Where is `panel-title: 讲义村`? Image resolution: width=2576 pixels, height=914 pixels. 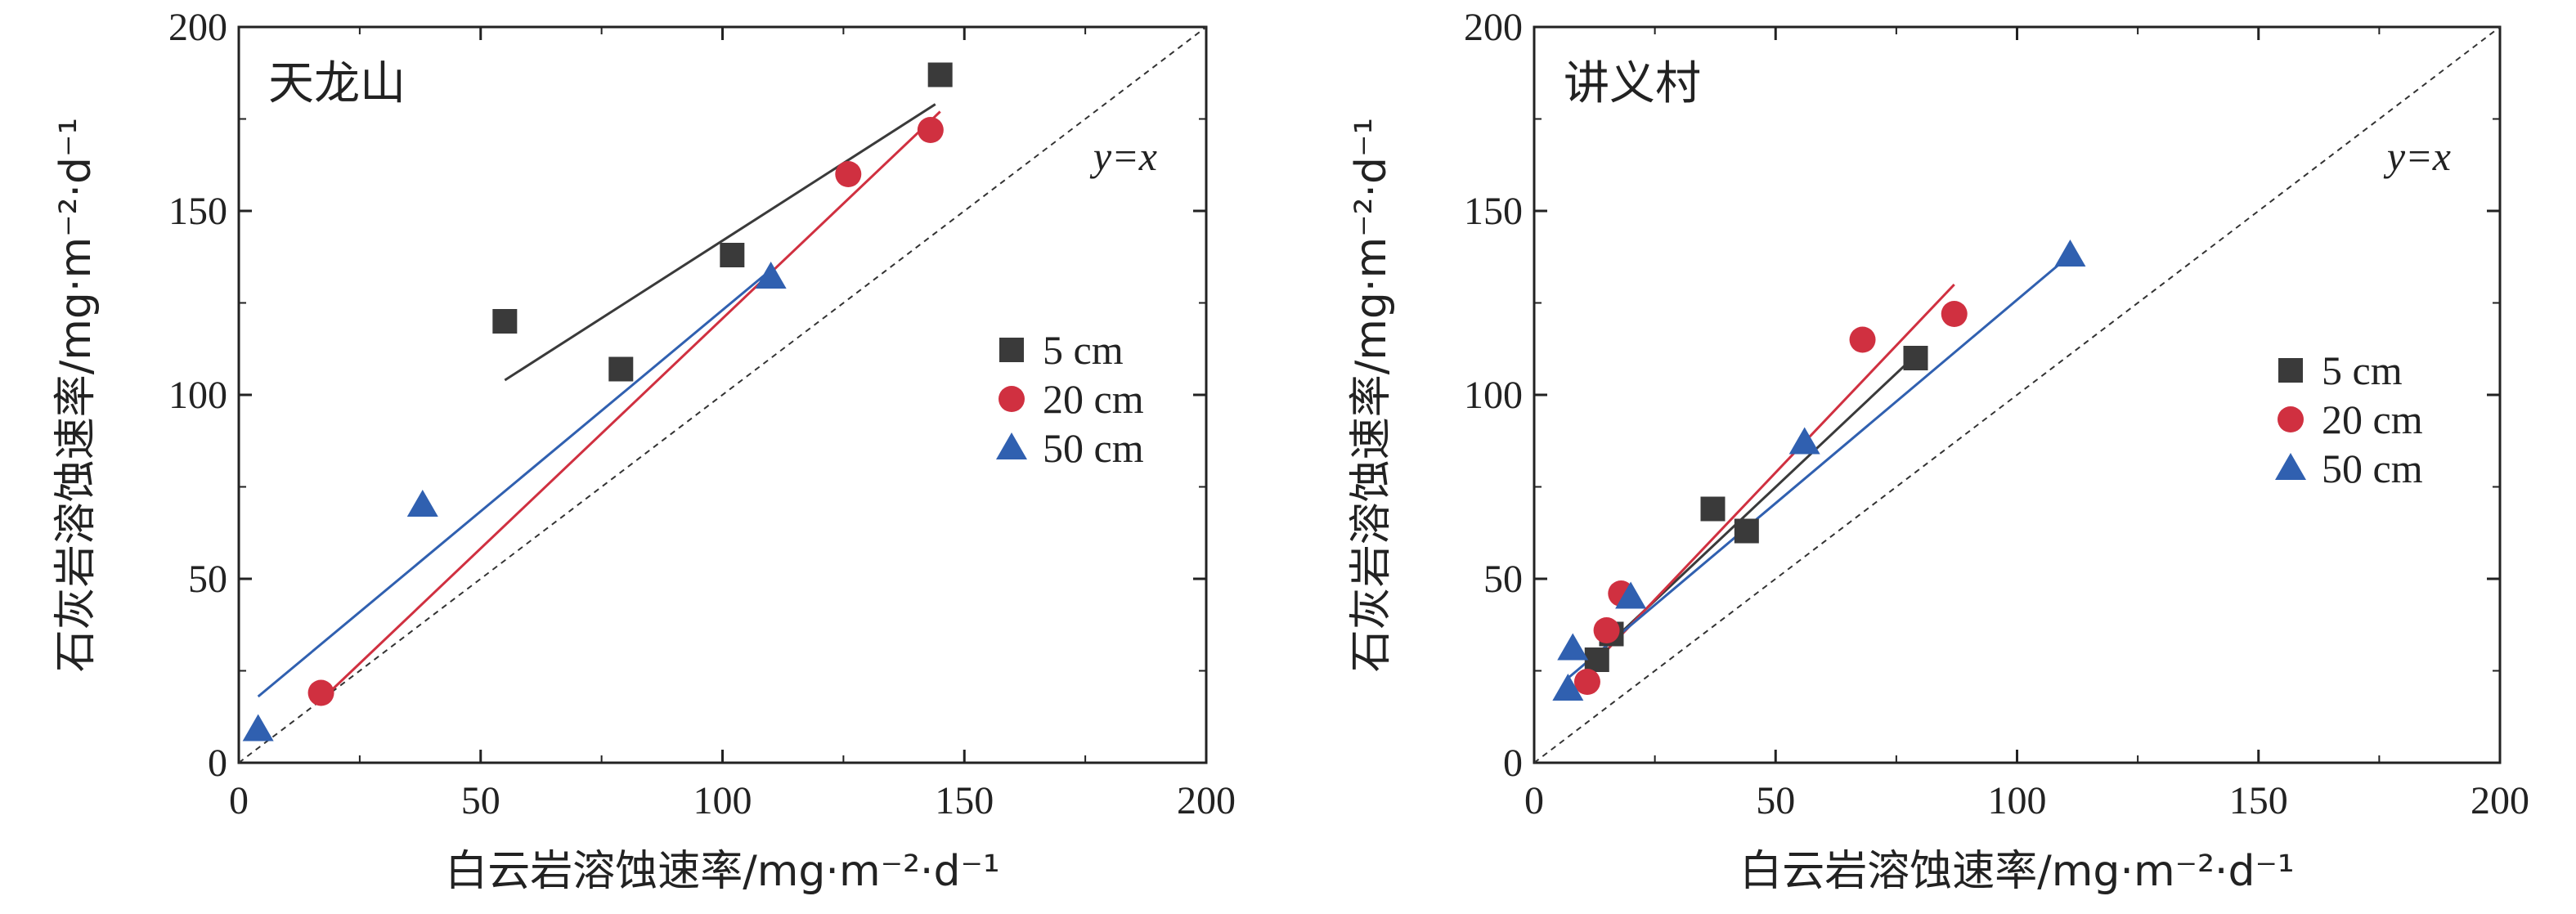
panel-title: 讲义村 is located at coordinates (1632, 83).